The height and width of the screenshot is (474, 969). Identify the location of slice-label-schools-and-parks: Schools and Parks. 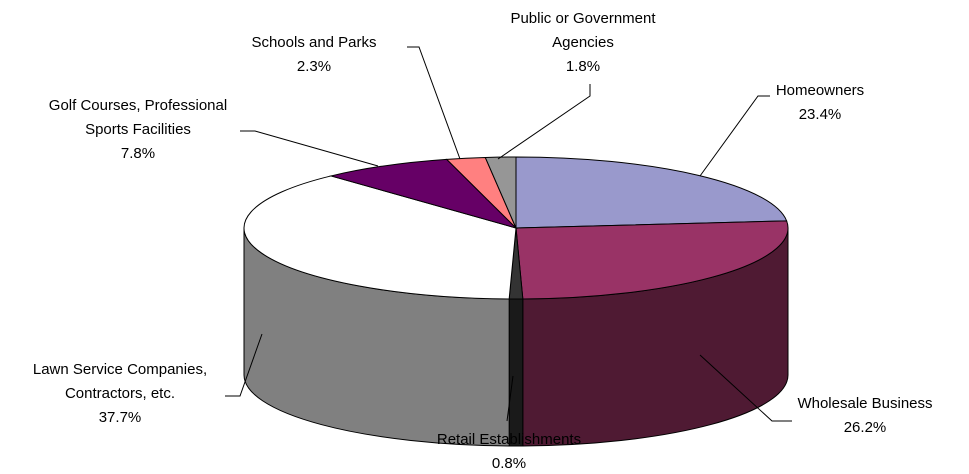
(313, 42).